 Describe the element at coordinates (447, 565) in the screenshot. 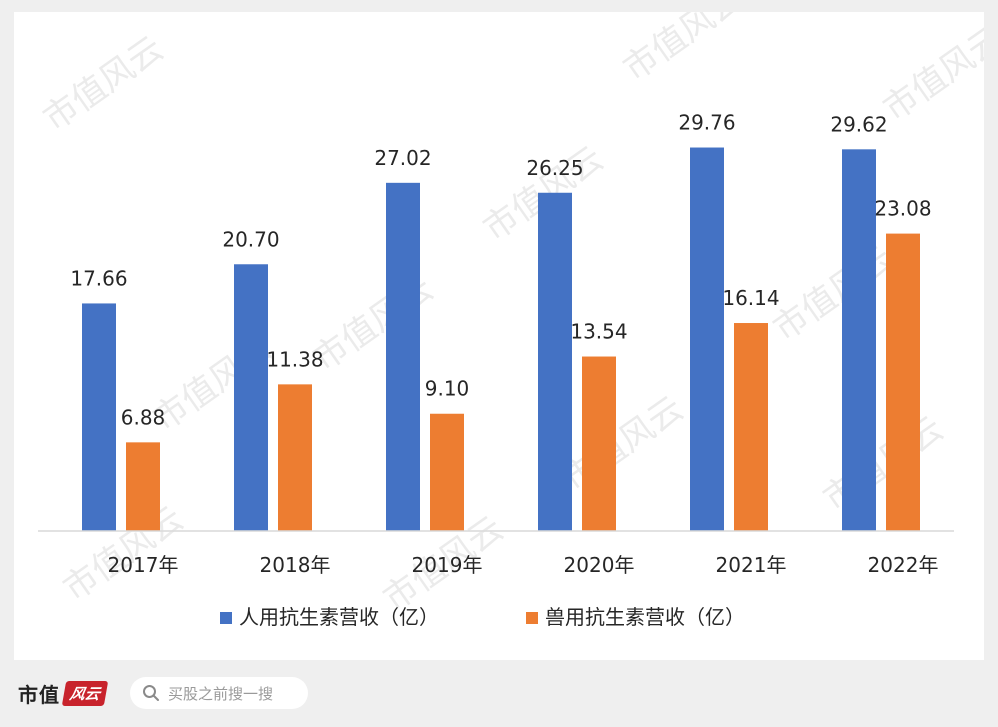

I see `x-tick-label: 2019年` at that location.